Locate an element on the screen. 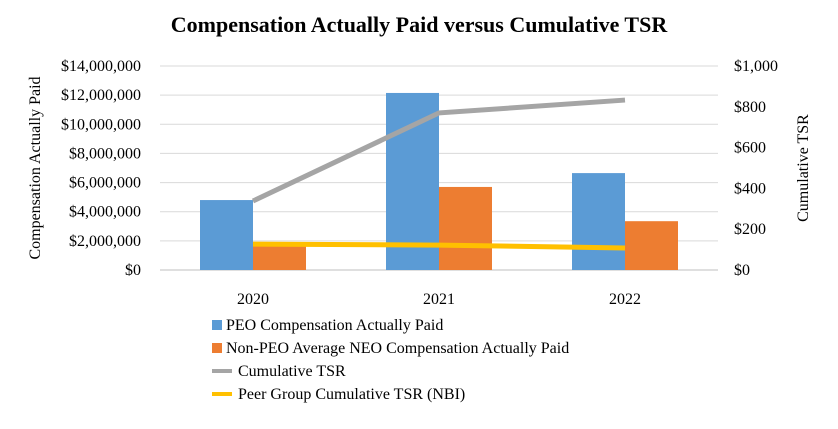 This screenshot has height=429, width=838. line-cumulative-tsr is located at coordinates (438, 150).